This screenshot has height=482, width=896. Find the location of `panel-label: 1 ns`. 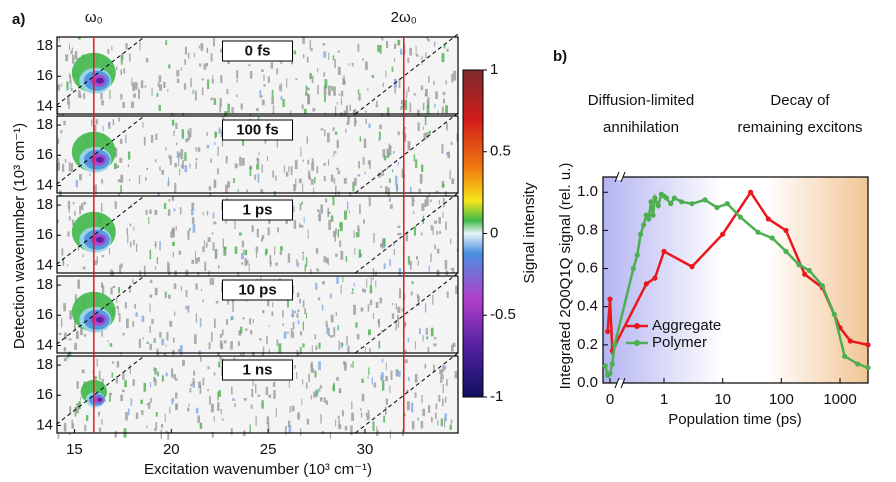

panel-label: 1 ns is located at coordinates (257, 369).